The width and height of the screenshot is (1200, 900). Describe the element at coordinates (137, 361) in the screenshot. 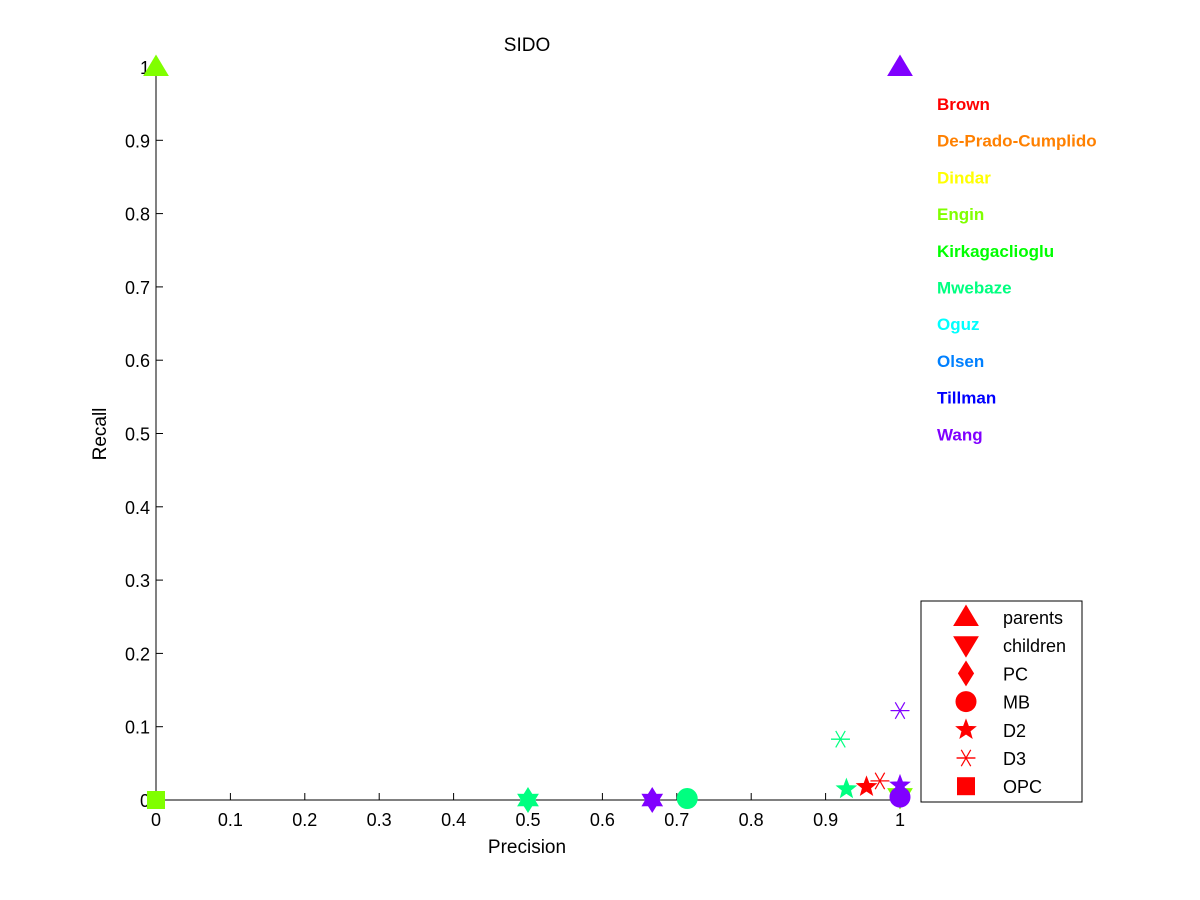

I see `y-tick-label: 0.6` at that location.